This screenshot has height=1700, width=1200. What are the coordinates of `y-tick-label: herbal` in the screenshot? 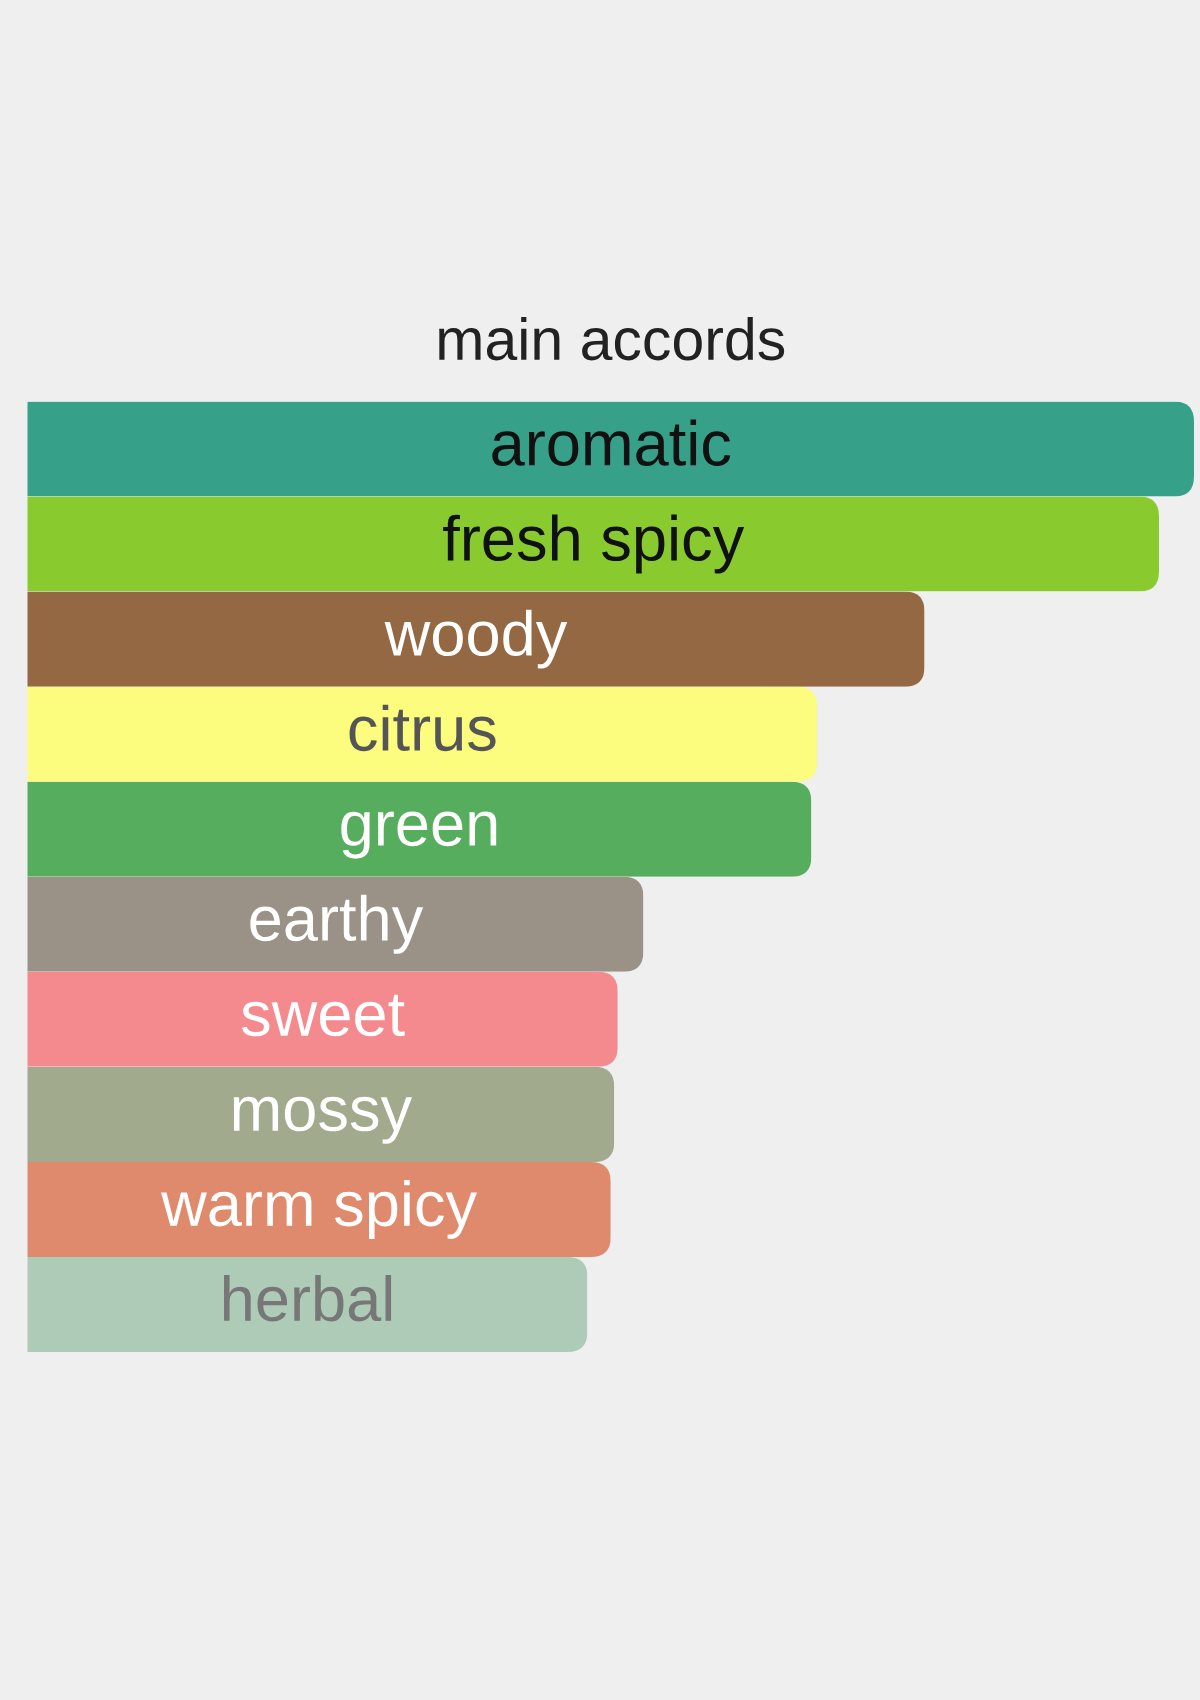 It's located at (308, 1298).